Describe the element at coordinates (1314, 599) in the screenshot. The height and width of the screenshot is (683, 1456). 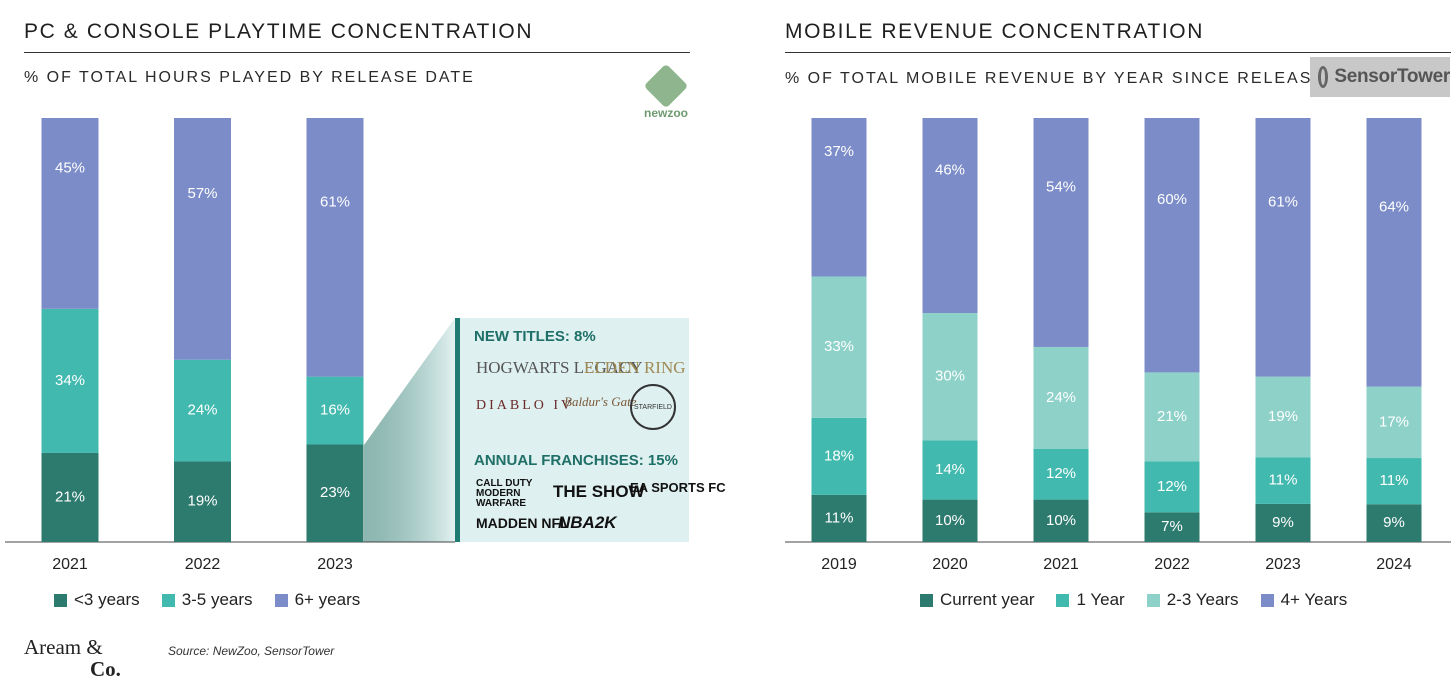
I see `legend-label-4plus-years: 4+ Years` at that location.